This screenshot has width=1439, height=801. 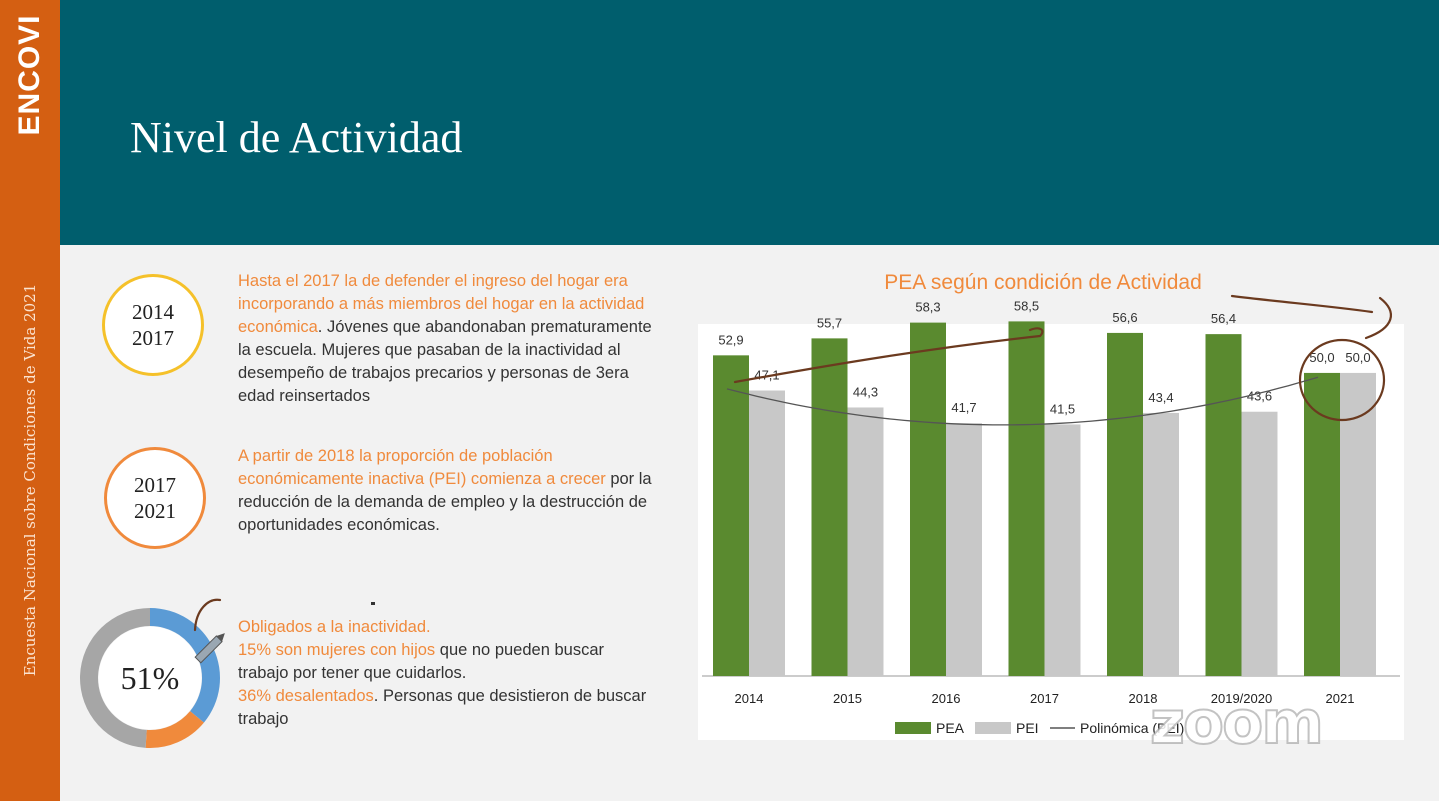 I want to click on brand-text: ENCOVI, so click(x=29, y=75).